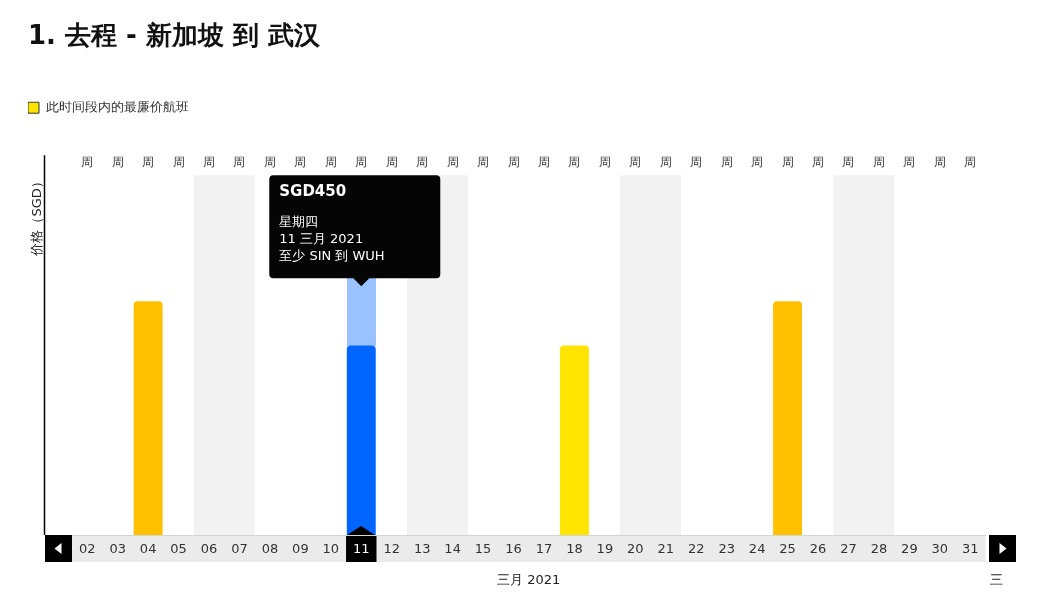  I want to click on x-tick-label: 11, so click(361, 549).